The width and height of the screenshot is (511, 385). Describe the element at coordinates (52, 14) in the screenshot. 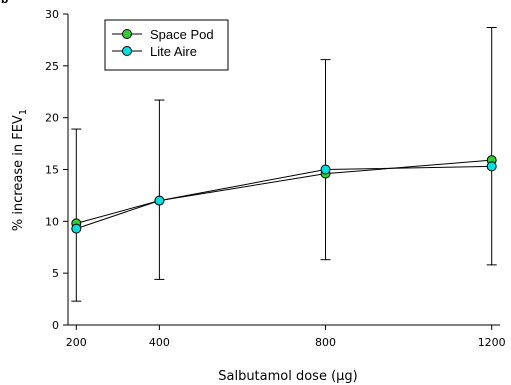

I see `y-tick-label-30: 30` at that location.